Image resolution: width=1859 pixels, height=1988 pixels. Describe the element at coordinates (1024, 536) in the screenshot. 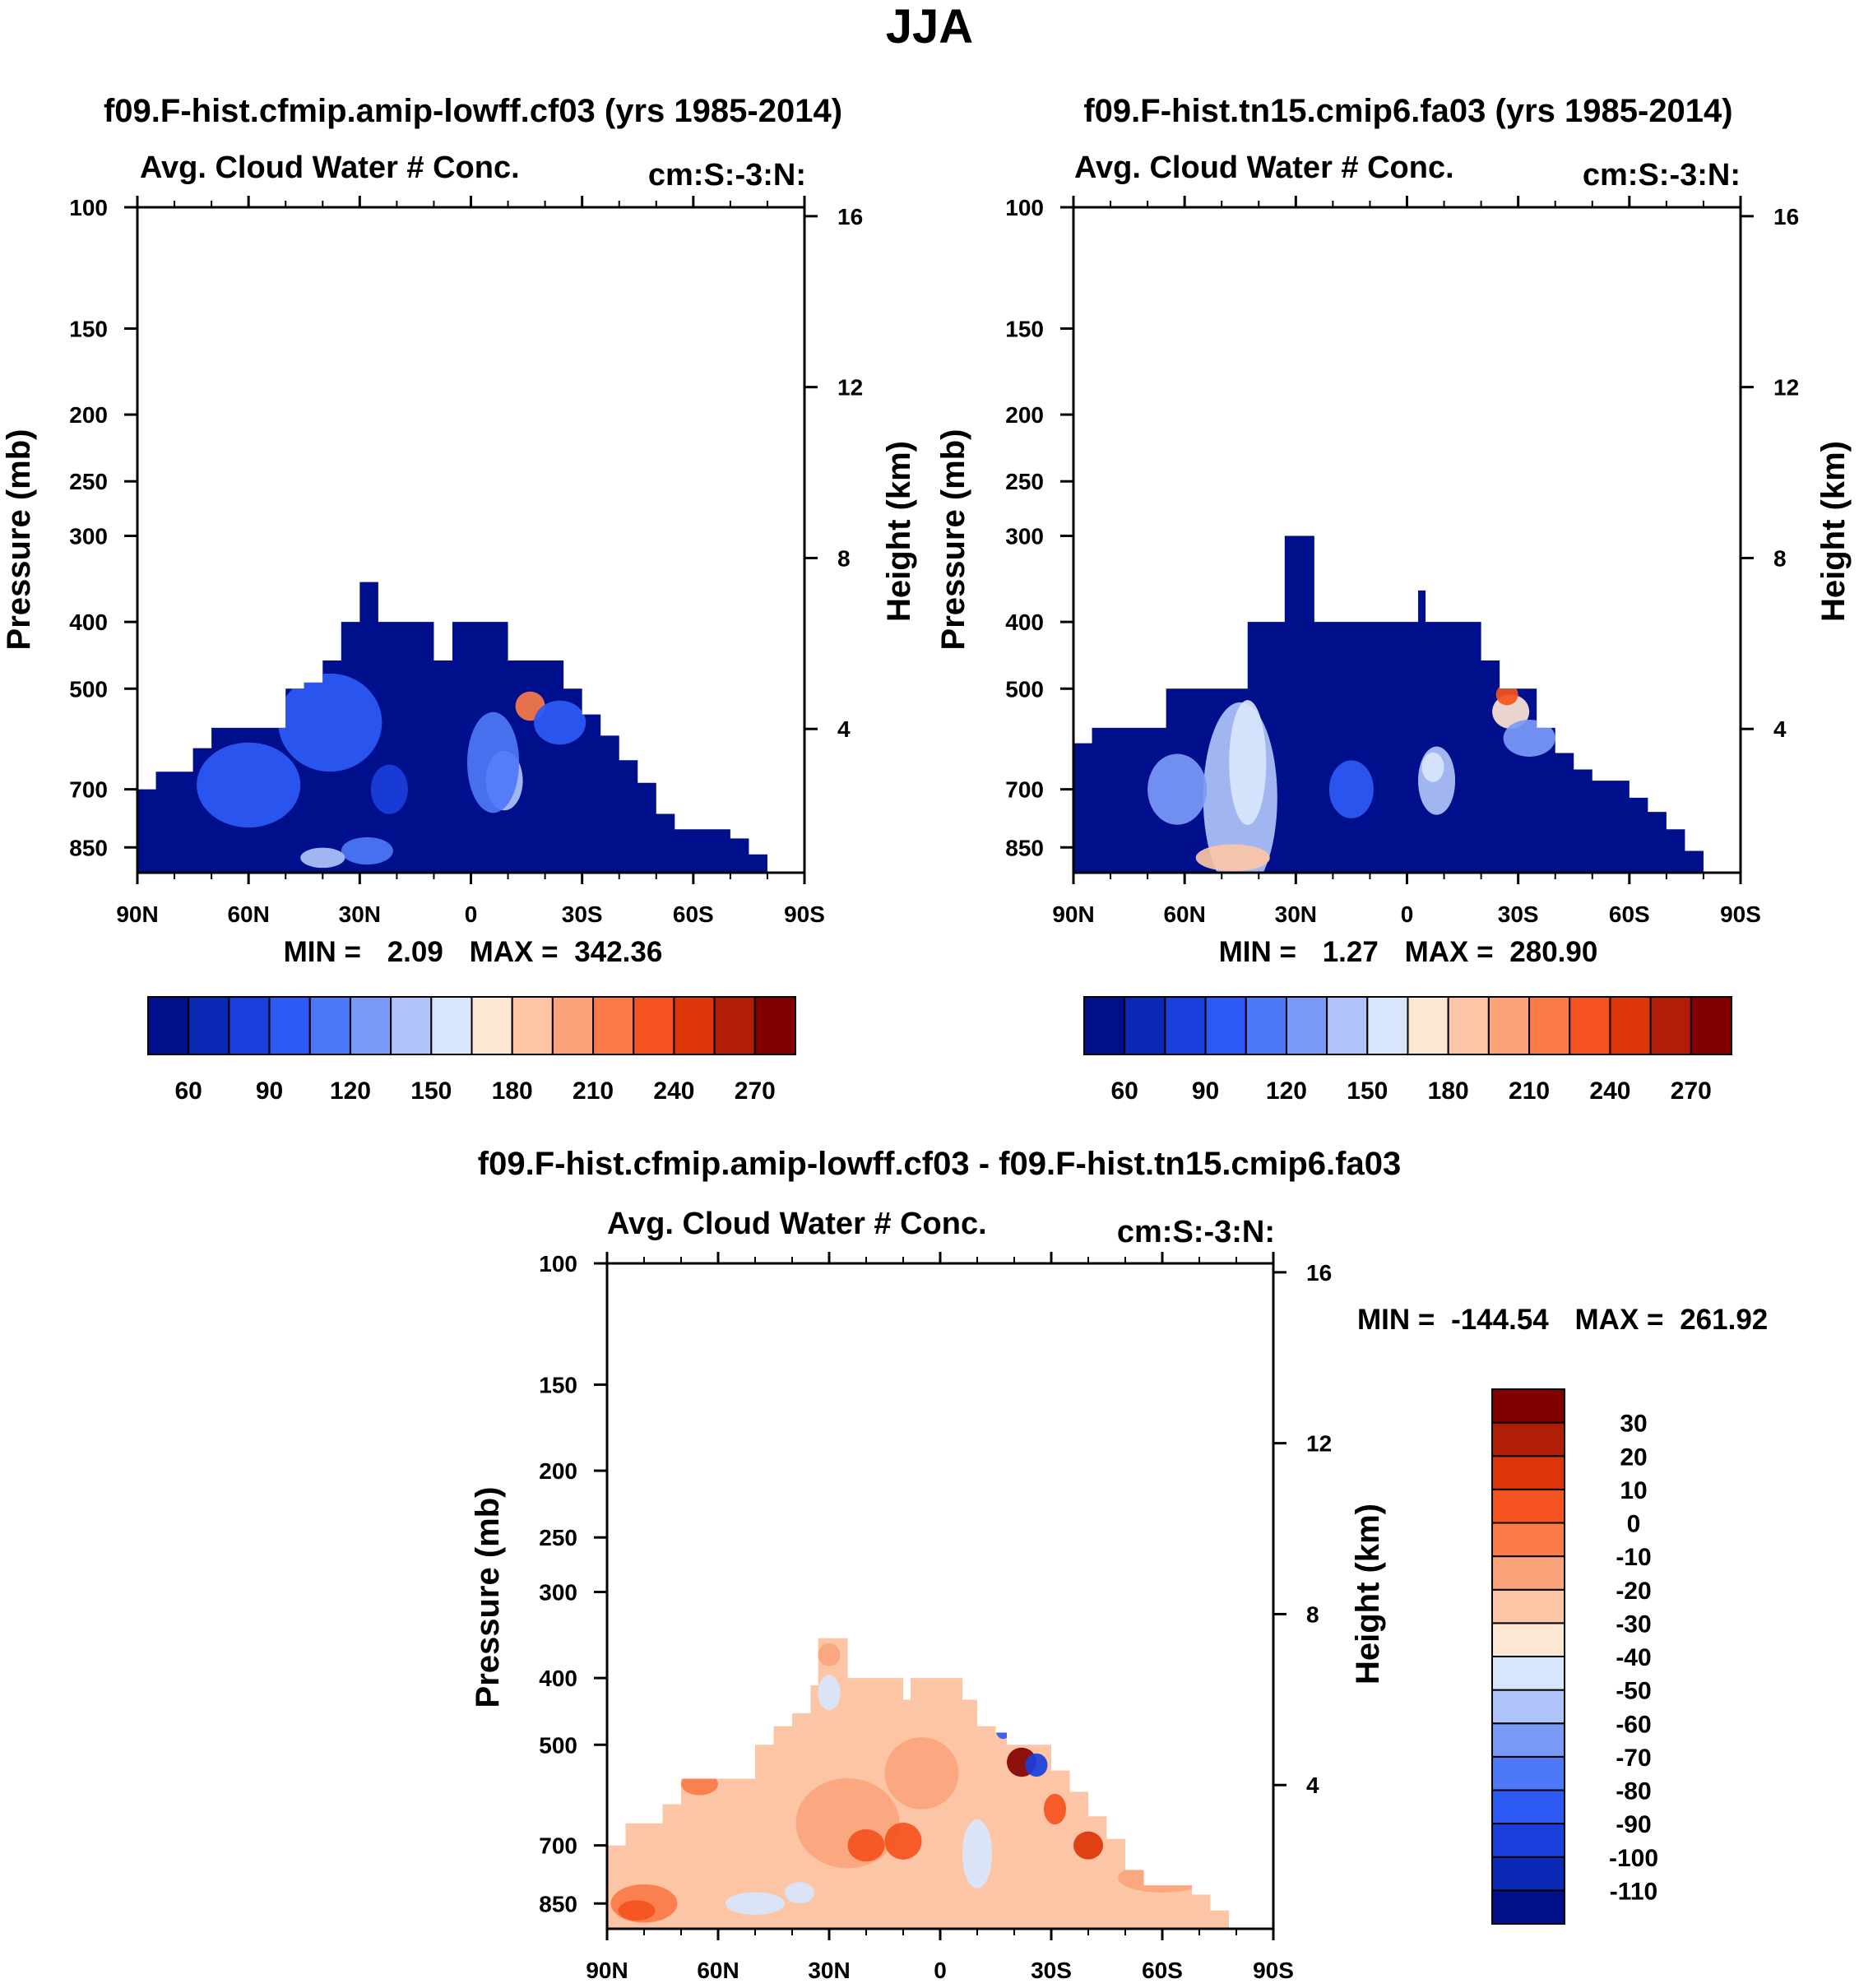

I see `panel-2-y-tick-label: 300` at that location.